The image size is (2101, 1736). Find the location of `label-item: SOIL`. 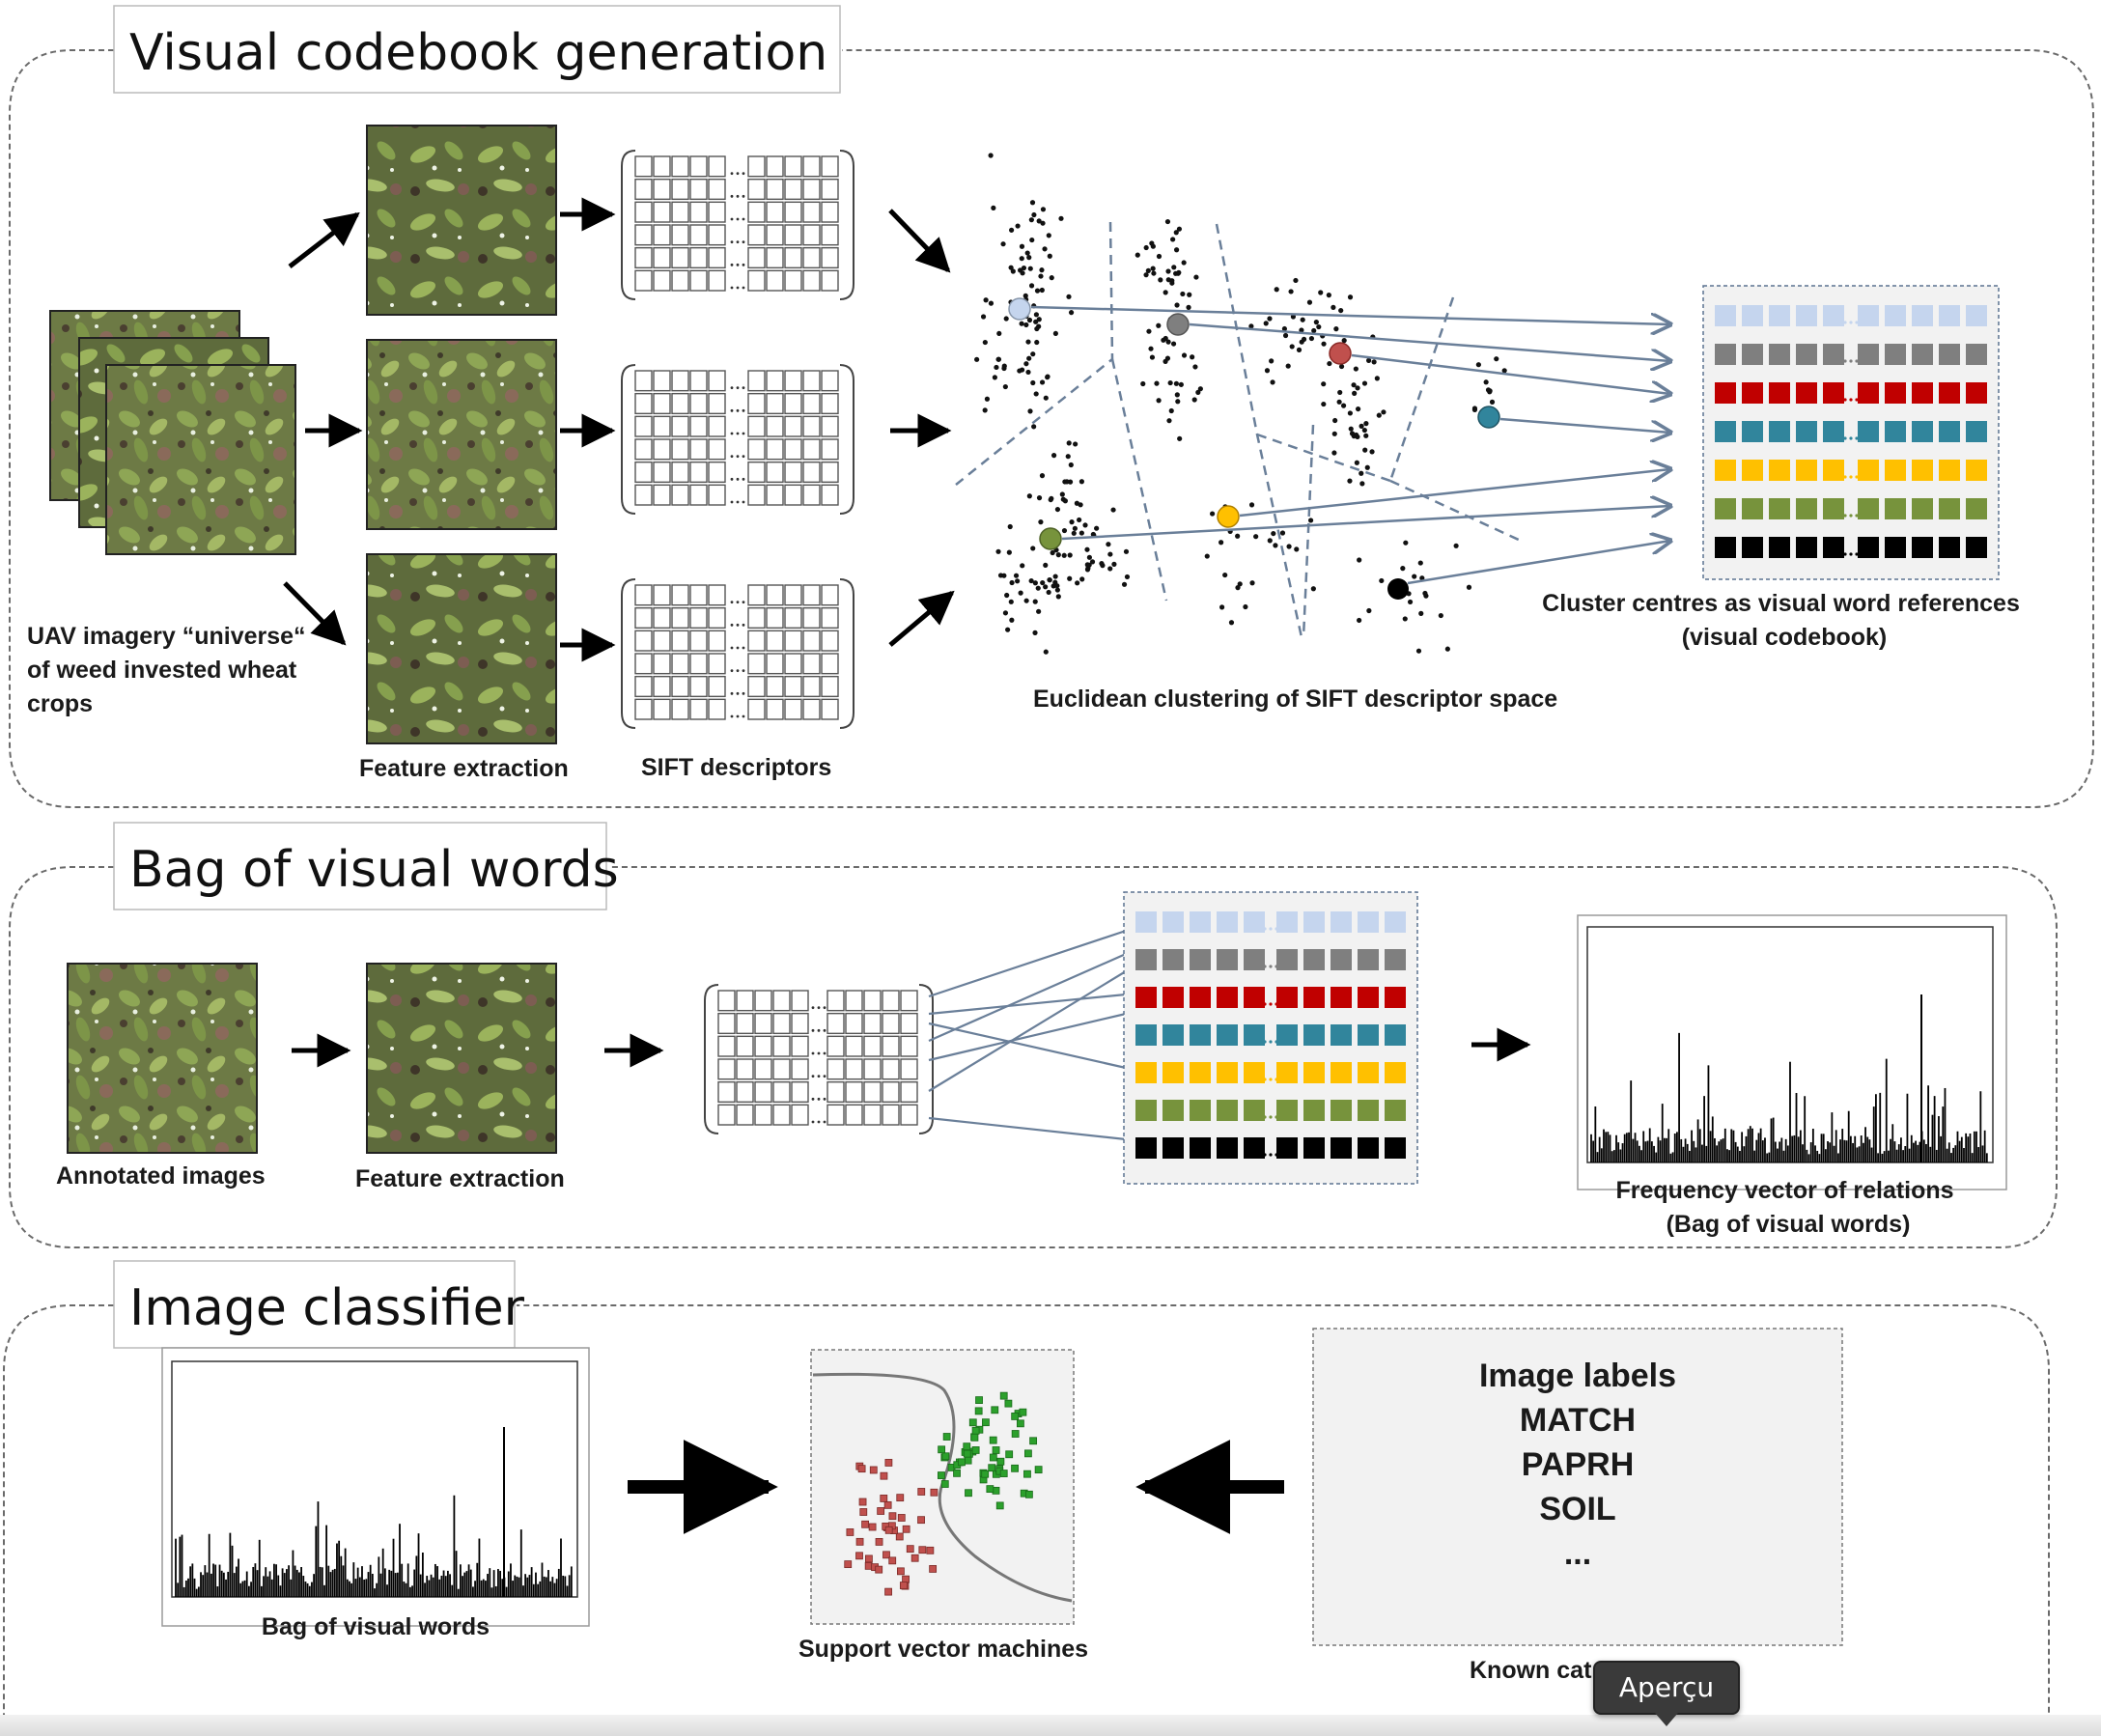

label-item: SOIL is located at coordinates (1577, 1509).